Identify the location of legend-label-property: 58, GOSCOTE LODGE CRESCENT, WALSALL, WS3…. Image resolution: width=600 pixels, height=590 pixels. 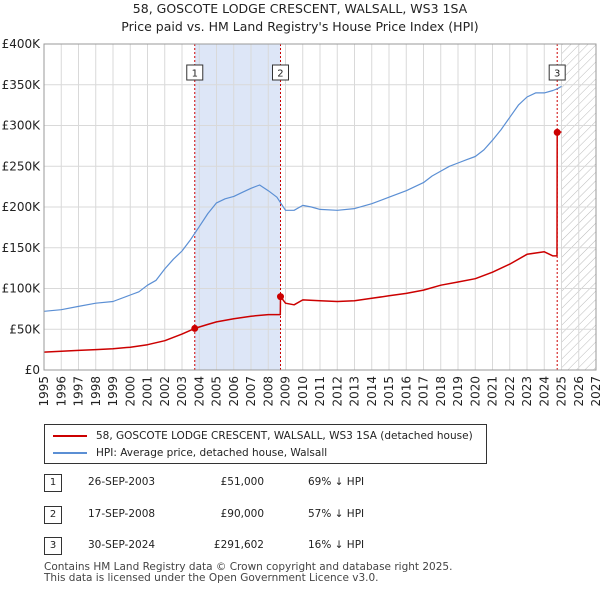
(284, 436).